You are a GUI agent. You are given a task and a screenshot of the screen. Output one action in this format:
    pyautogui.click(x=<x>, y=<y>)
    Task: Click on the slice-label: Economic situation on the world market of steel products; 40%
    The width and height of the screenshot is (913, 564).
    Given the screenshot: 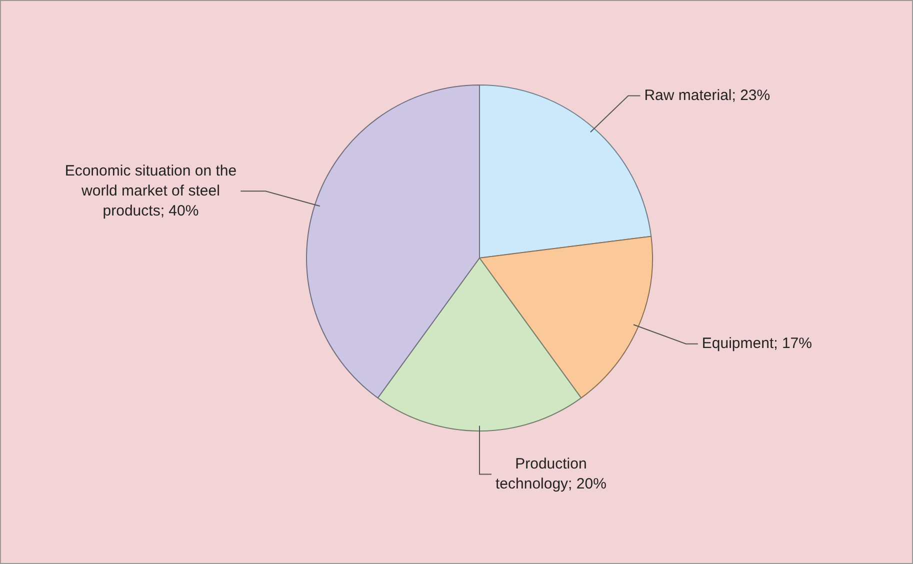 What is the action you would take?
    pyautogui.click(x=150, y=191)
    